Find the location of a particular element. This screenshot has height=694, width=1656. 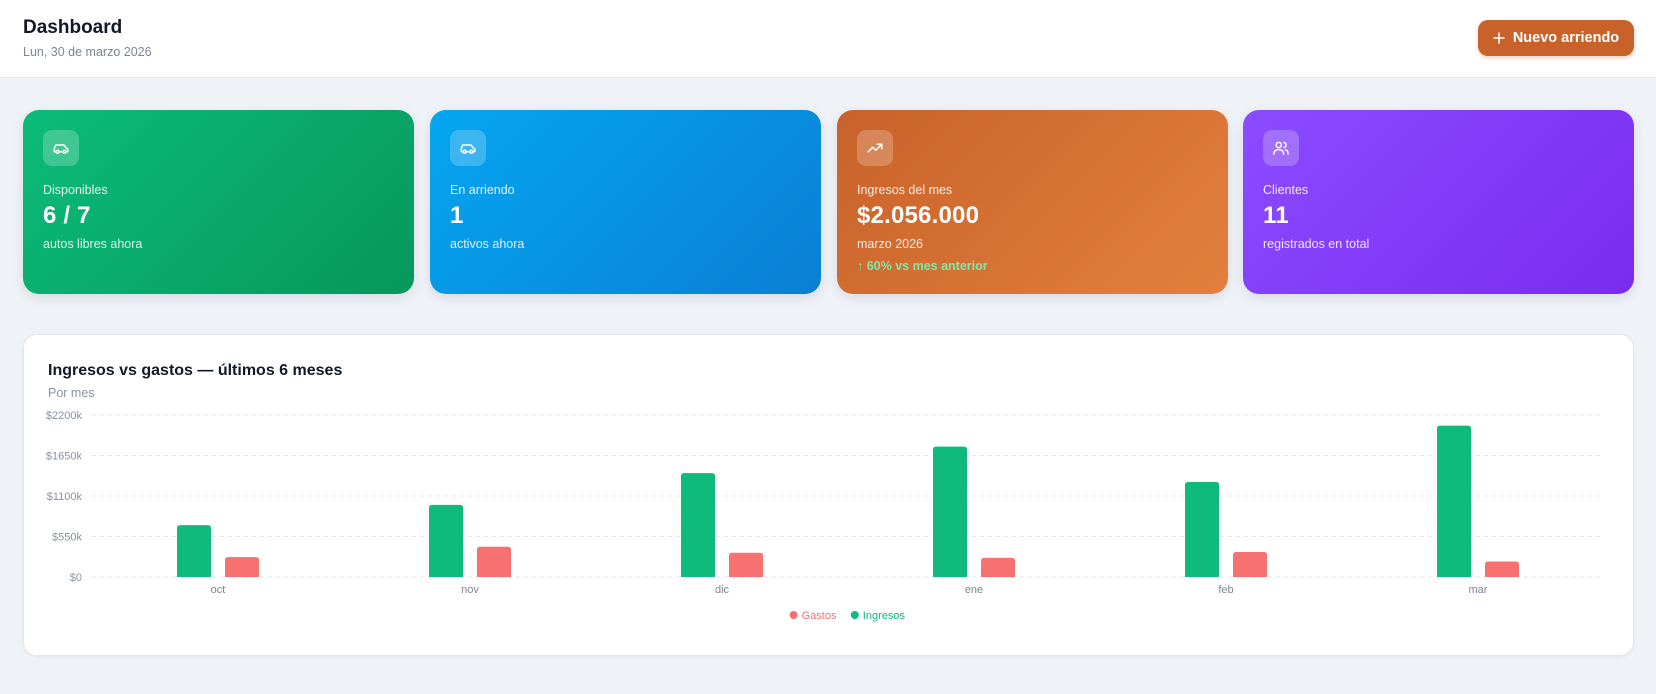

legend-label: Gastos is located at coordinates (819, 616).